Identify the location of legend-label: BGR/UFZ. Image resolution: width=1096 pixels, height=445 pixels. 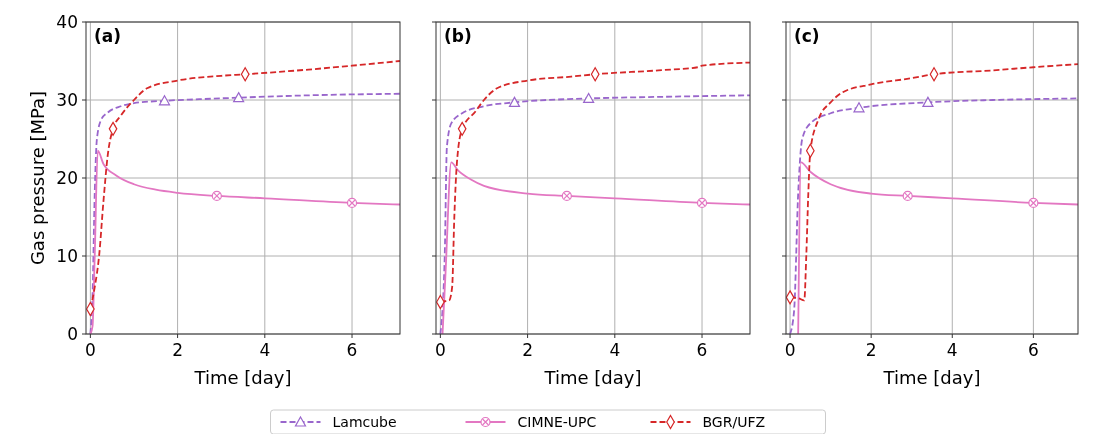
(734, 422).